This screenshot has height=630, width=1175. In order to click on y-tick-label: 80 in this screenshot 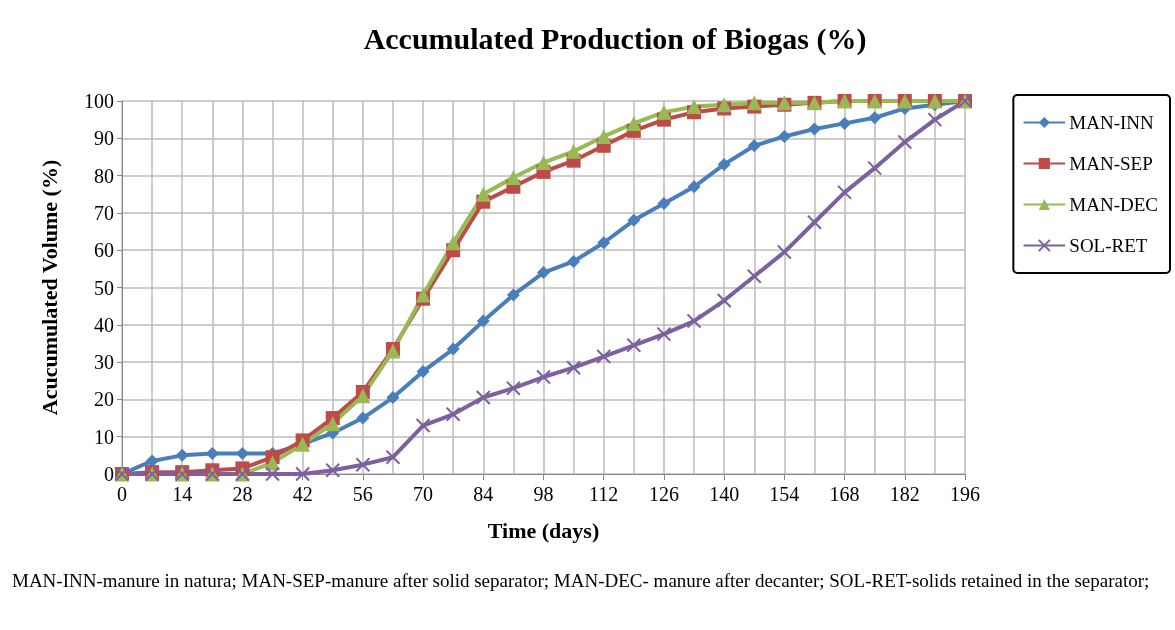, I will do `click(104, 175)`.